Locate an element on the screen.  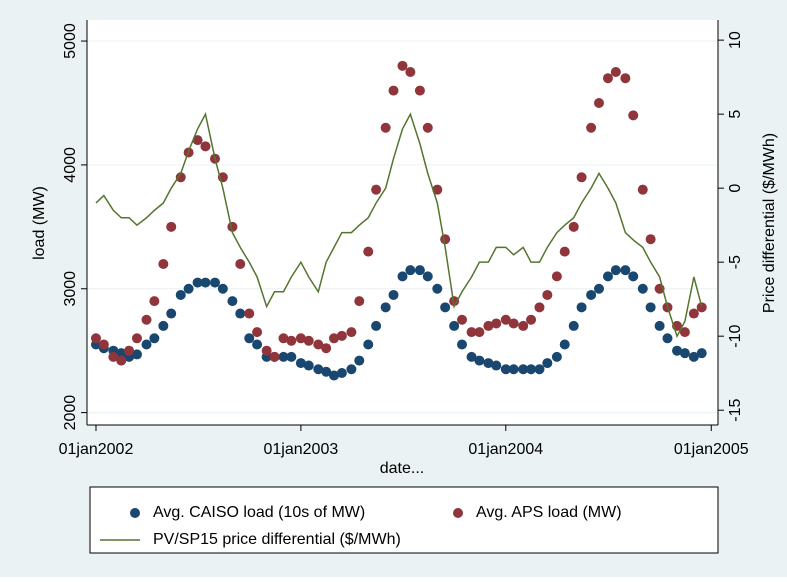
legend-label: PV/SP15 price differential ($/MWh) is located at coordinates (277, 539).